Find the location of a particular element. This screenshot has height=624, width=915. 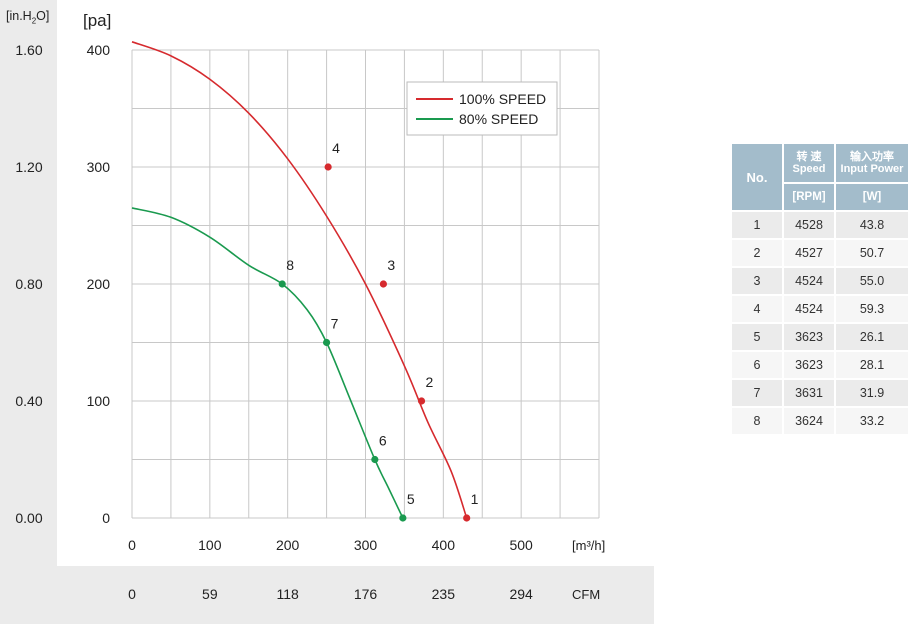

x-tick-label: 300 is located at coordinates (366, 545).